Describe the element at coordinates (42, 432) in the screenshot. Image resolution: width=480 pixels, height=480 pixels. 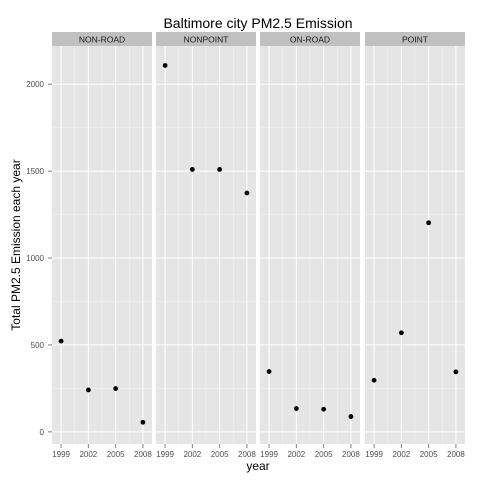
I see `y-tick-label: 0` at that location.